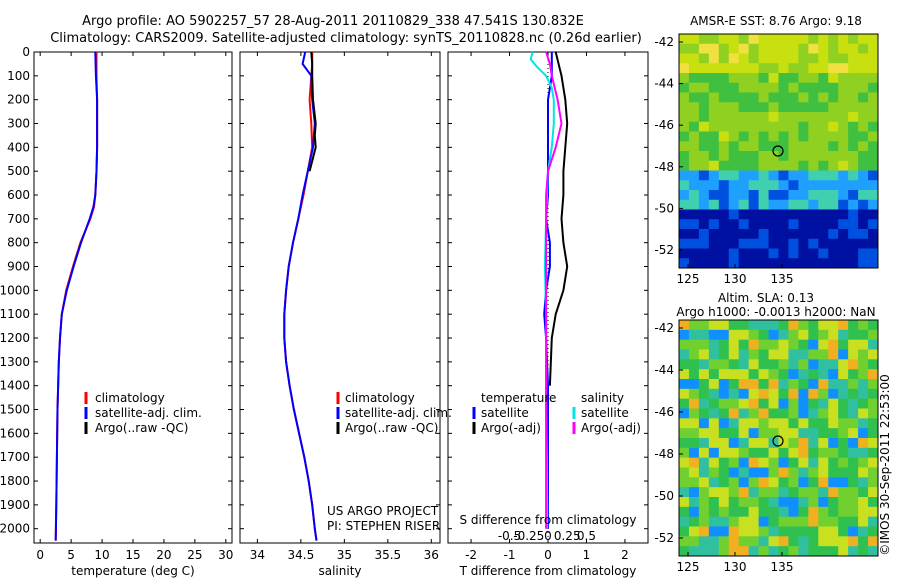 This screenshot has height=580, width=900. Describe the element at coordinates (471, 555) in the screenshot. I see `x-tick-label: -2` at that location.